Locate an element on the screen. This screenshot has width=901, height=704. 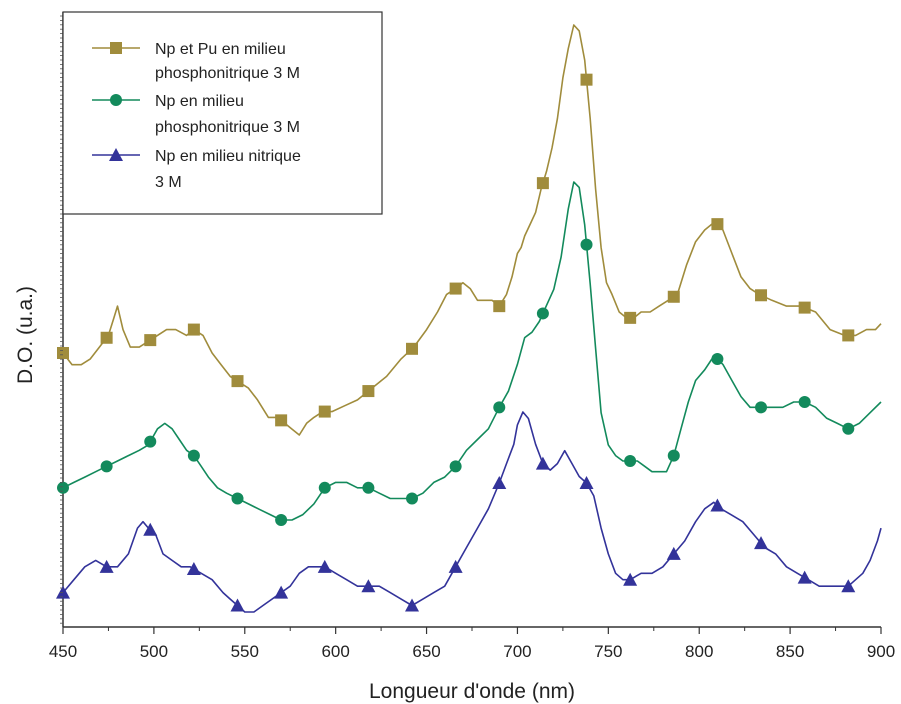
x-tick-label: 850 is located at coordinates (790, 651).